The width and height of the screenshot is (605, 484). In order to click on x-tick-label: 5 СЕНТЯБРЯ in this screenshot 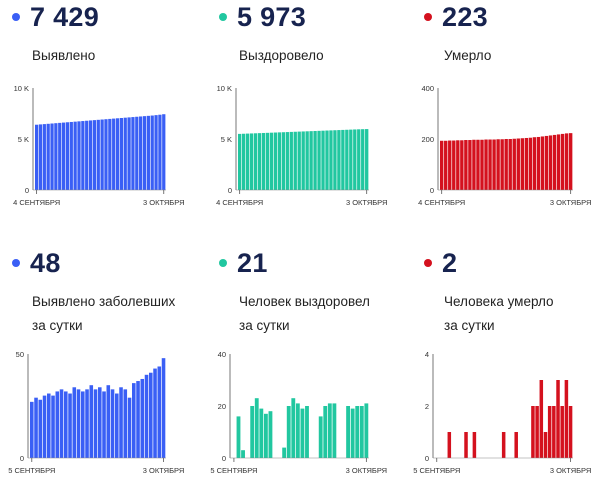, I will do `click(233, 470)`.